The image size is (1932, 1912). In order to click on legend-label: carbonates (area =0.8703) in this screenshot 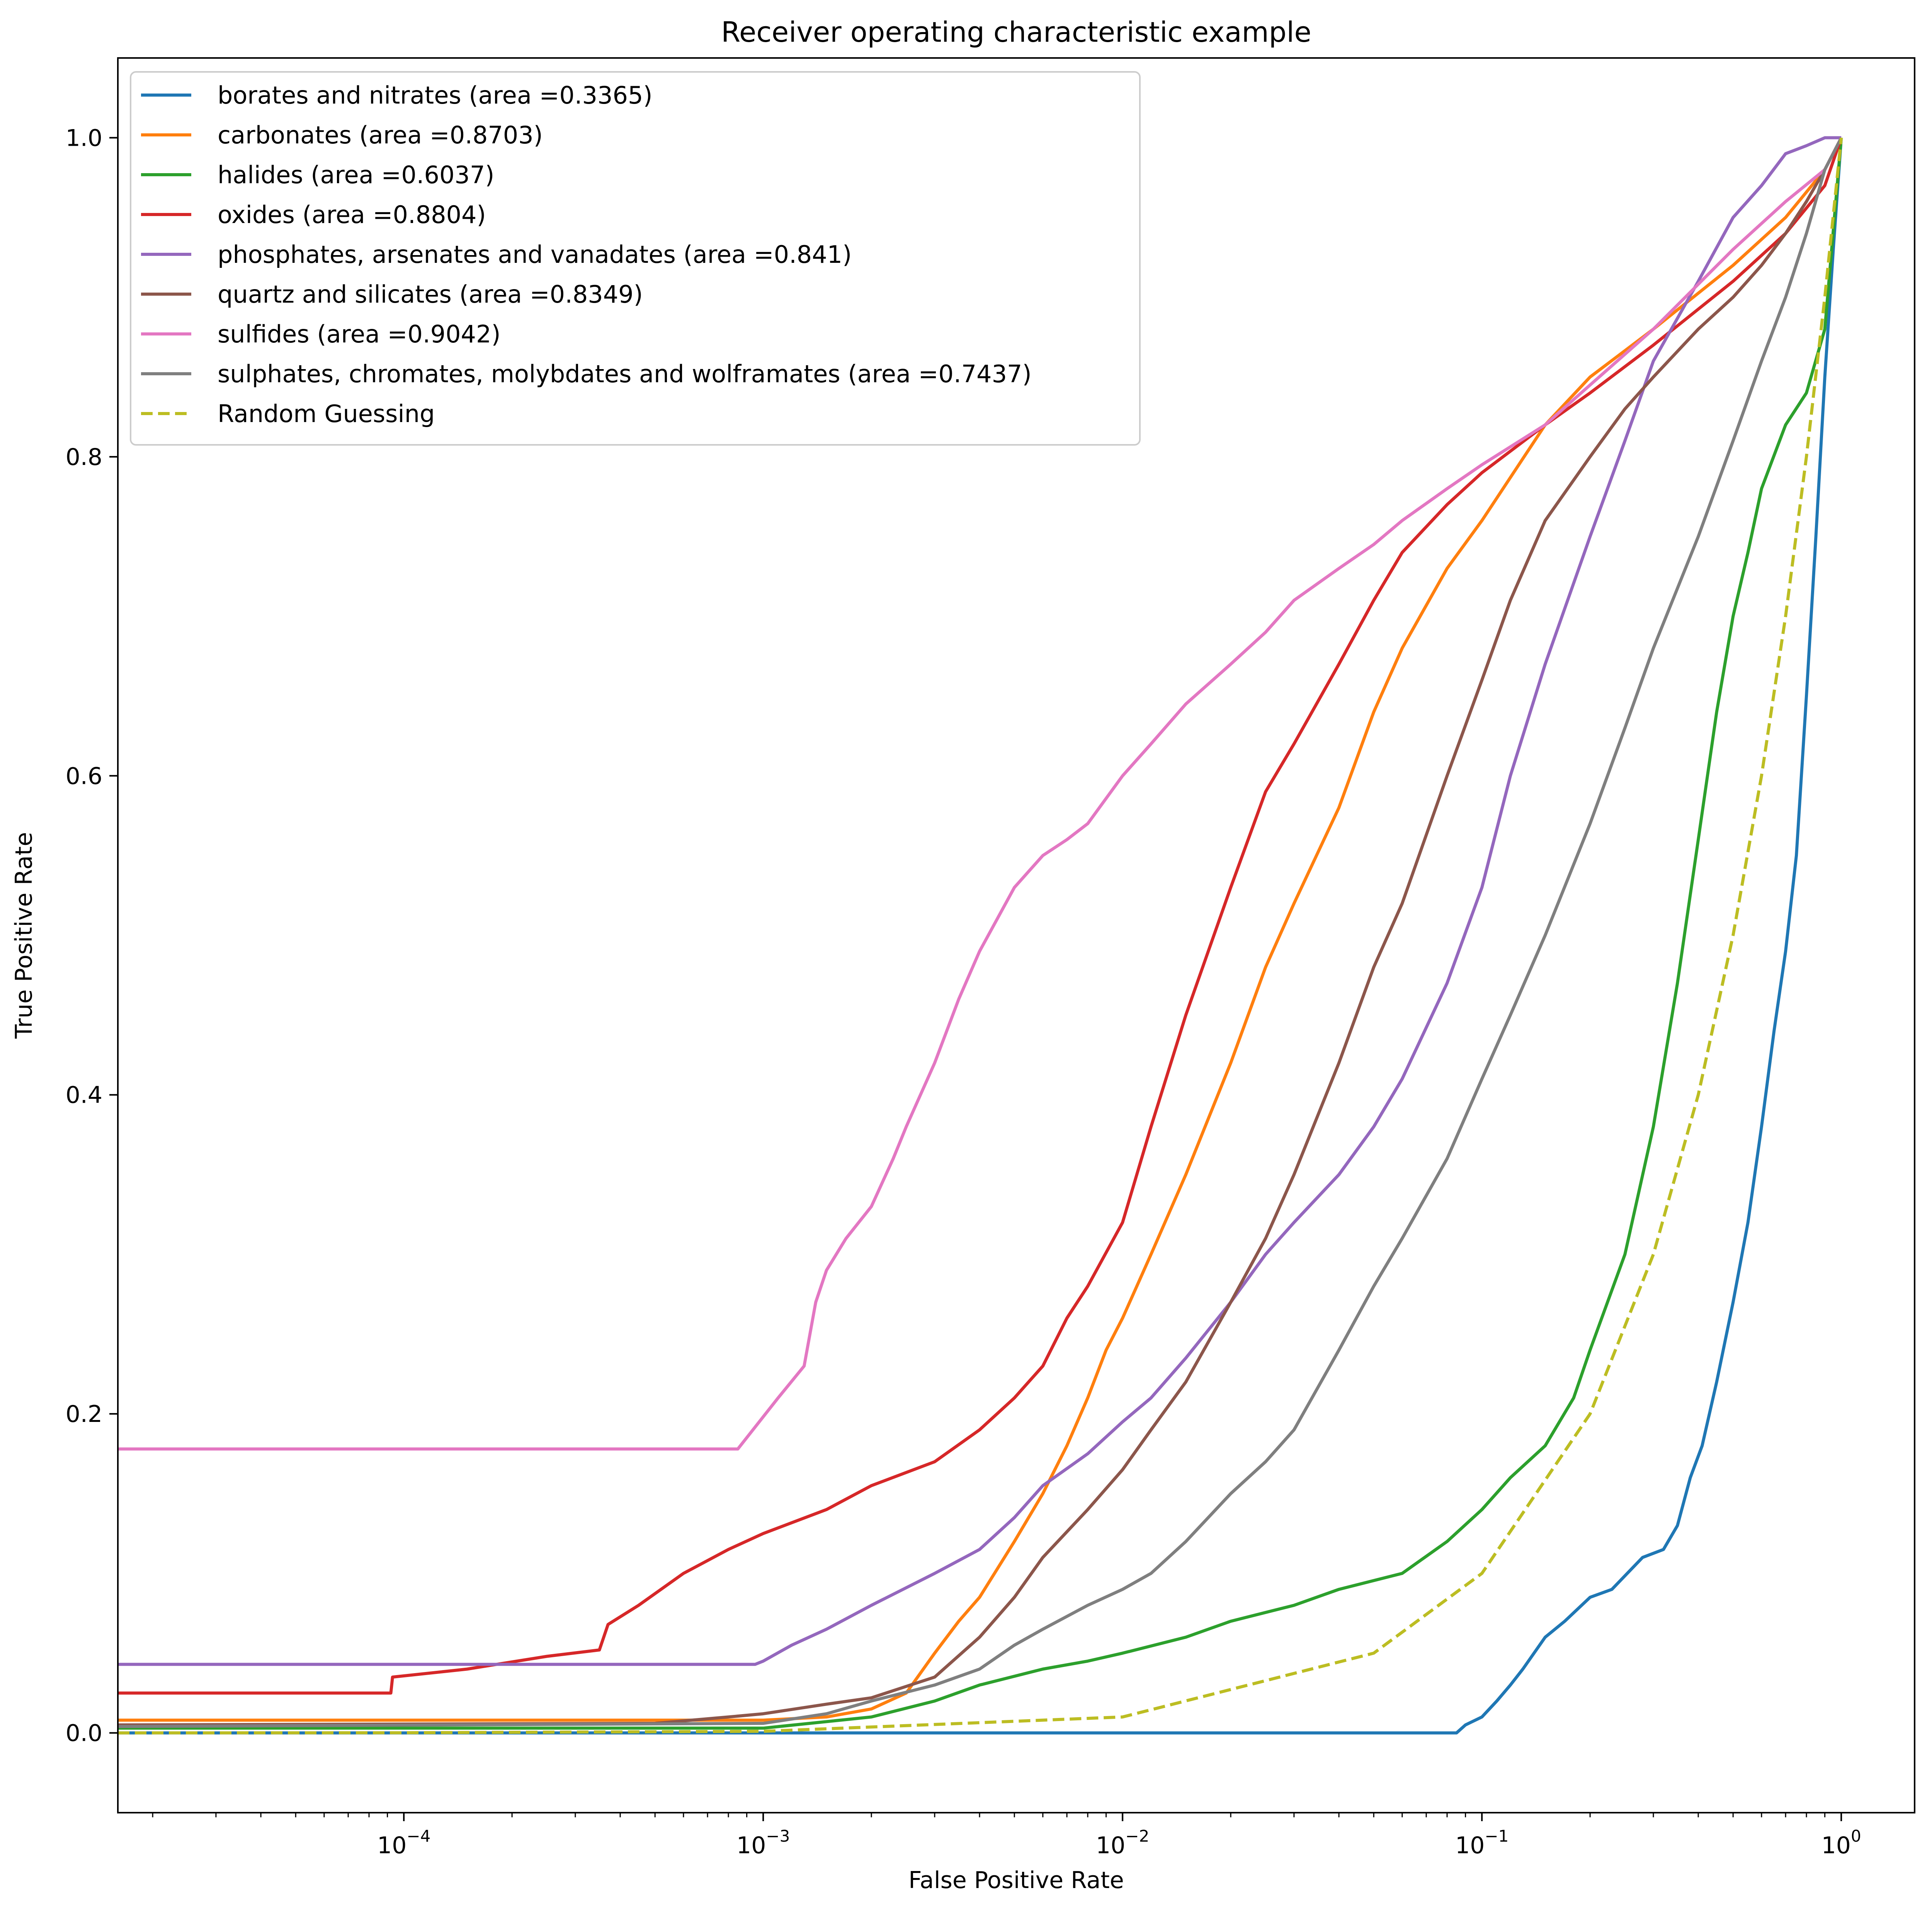, I will do `click(381, 135)`.